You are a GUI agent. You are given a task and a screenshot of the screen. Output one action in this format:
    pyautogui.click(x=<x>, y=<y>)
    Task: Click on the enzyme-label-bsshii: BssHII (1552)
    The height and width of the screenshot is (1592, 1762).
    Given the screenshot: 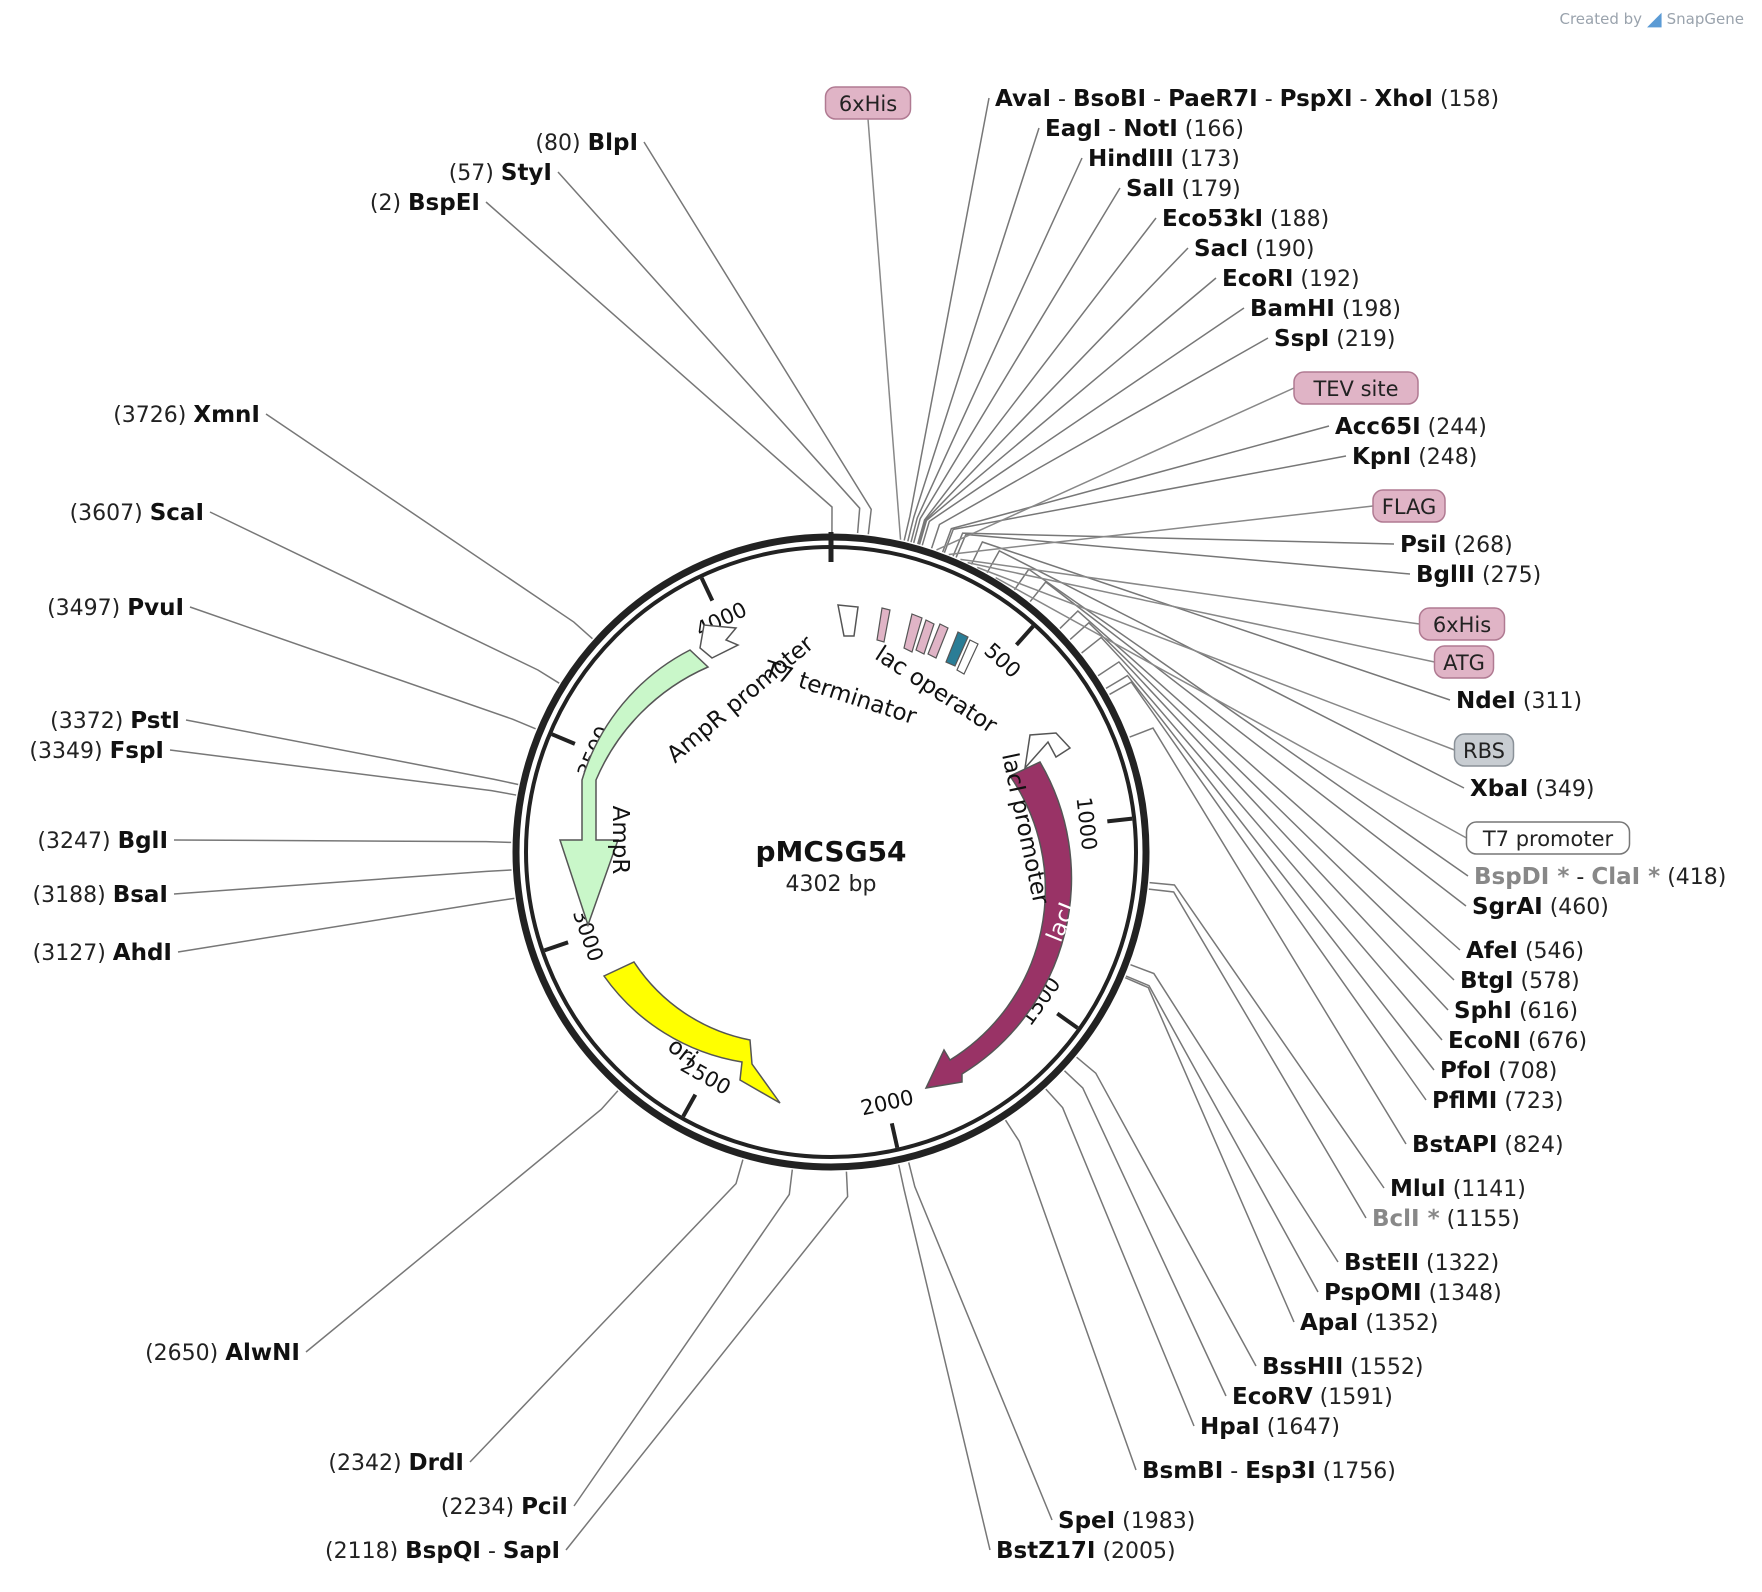 What is the action you would take?
    pyautogui.click(x=1342, y=1367)
    